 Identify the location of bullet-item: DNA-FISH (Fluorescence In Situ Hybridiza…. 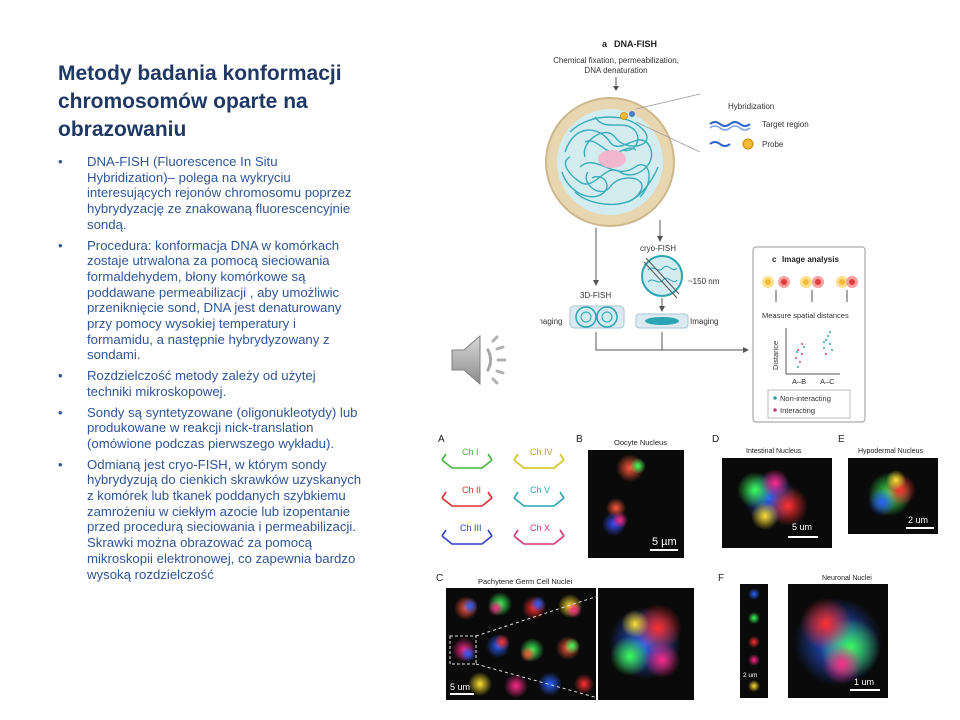
(210, 193).